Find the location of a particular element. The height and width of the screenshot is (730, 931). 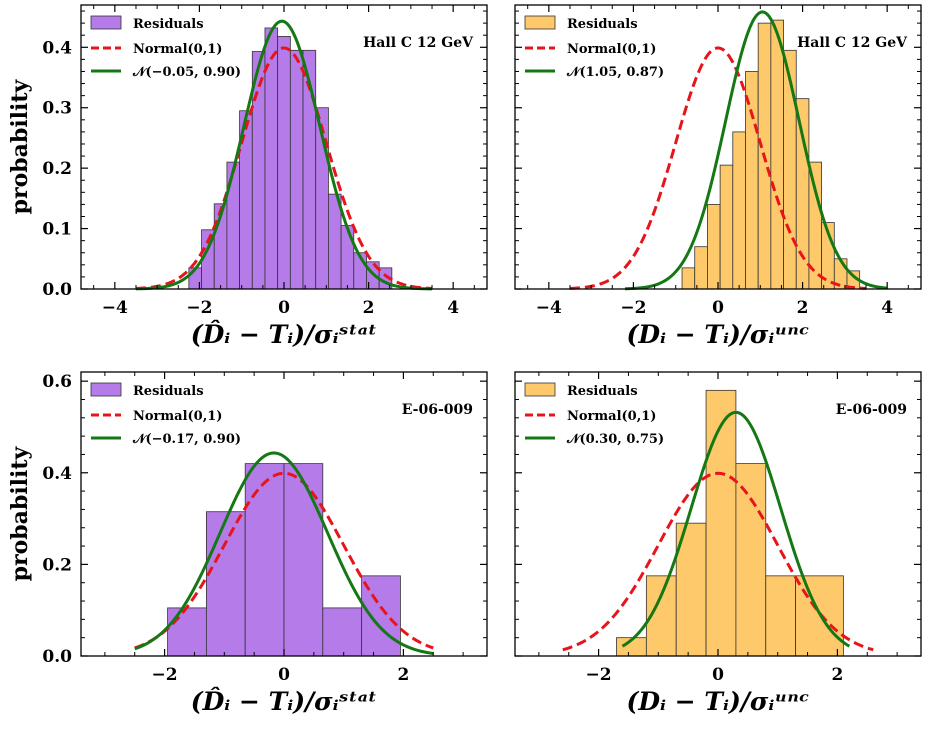

legend: Residuals Normal(0,1) 𝒩(1.05, 0.87) is located at coordinates (594, 47).